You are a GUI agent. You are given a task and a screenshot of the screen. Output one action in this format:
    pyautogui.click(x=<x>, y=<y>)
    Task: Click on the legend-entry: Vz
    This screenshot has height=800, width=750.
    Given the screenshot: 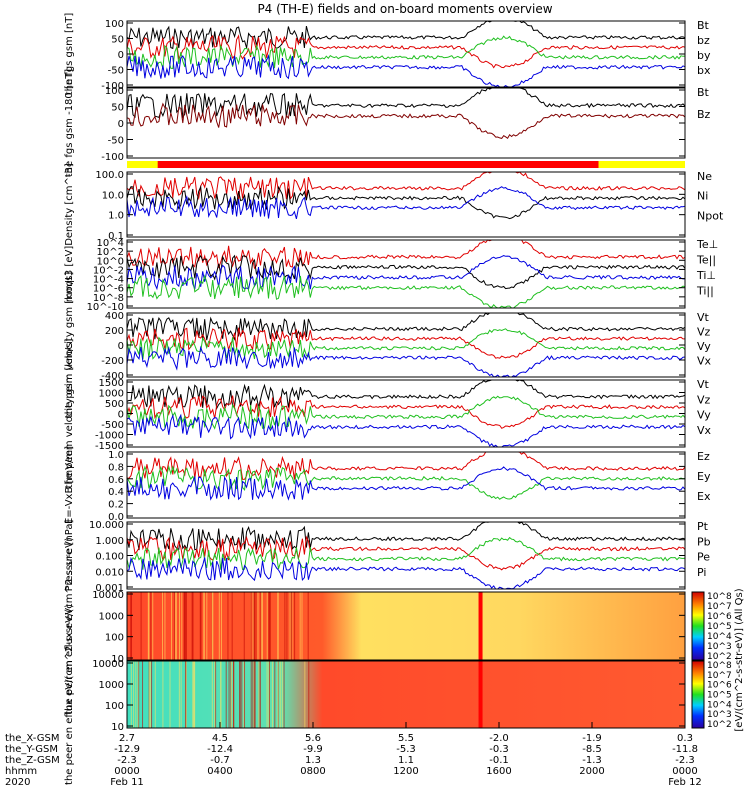 What is the action you would take?
    pyautogui.click(x=704, y=332)
    